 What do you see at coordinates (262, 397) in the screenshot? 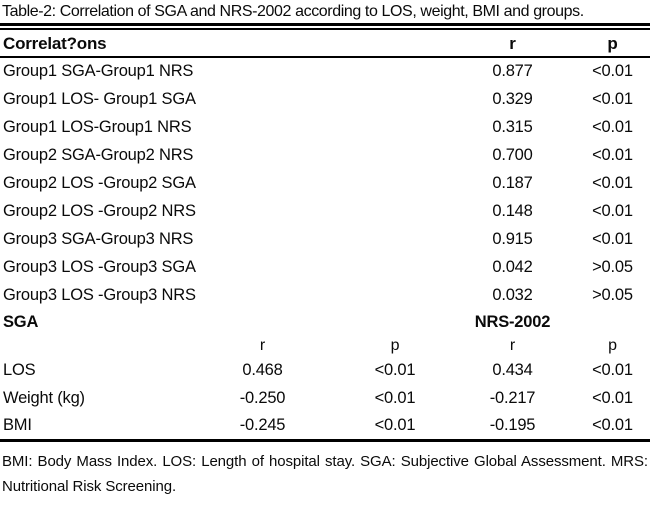
I see `sga-r-value: -0.250` at bounding box center [262, 397].